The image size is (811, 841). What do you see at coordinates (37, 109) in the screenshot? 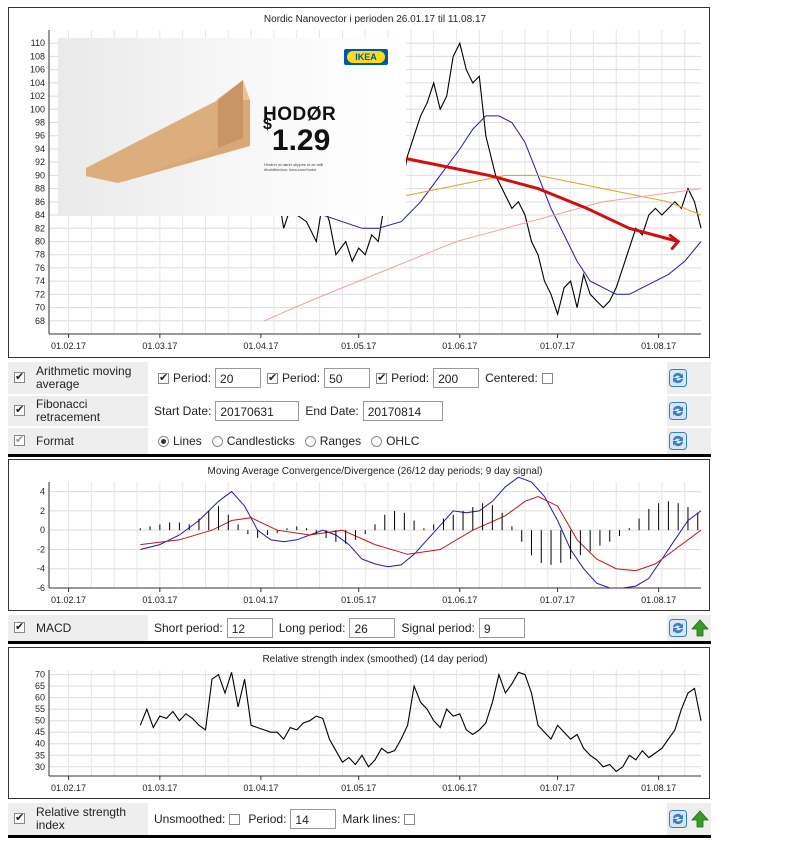
I see `y-tick-label: 100` at bounding box center [37, 109].